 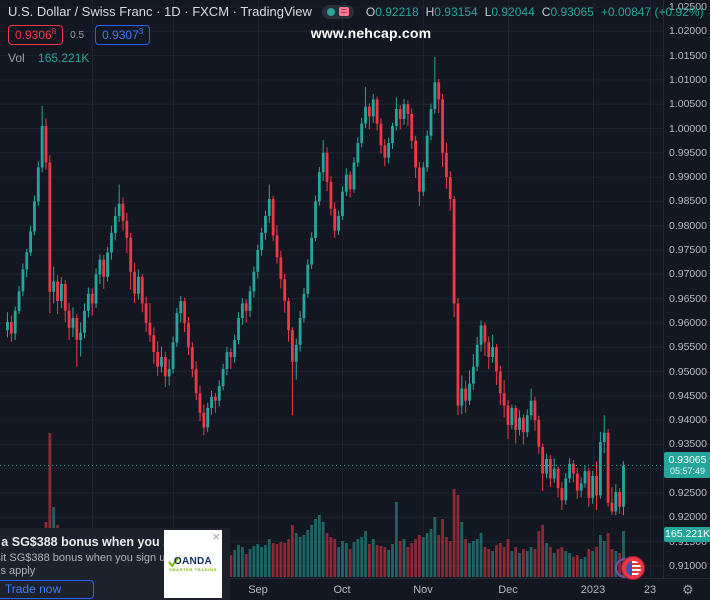 What do you see at coordinates (456, 11) in the screenshot?
I see `high-value: 0.93154` at bounding box center [456, 11].